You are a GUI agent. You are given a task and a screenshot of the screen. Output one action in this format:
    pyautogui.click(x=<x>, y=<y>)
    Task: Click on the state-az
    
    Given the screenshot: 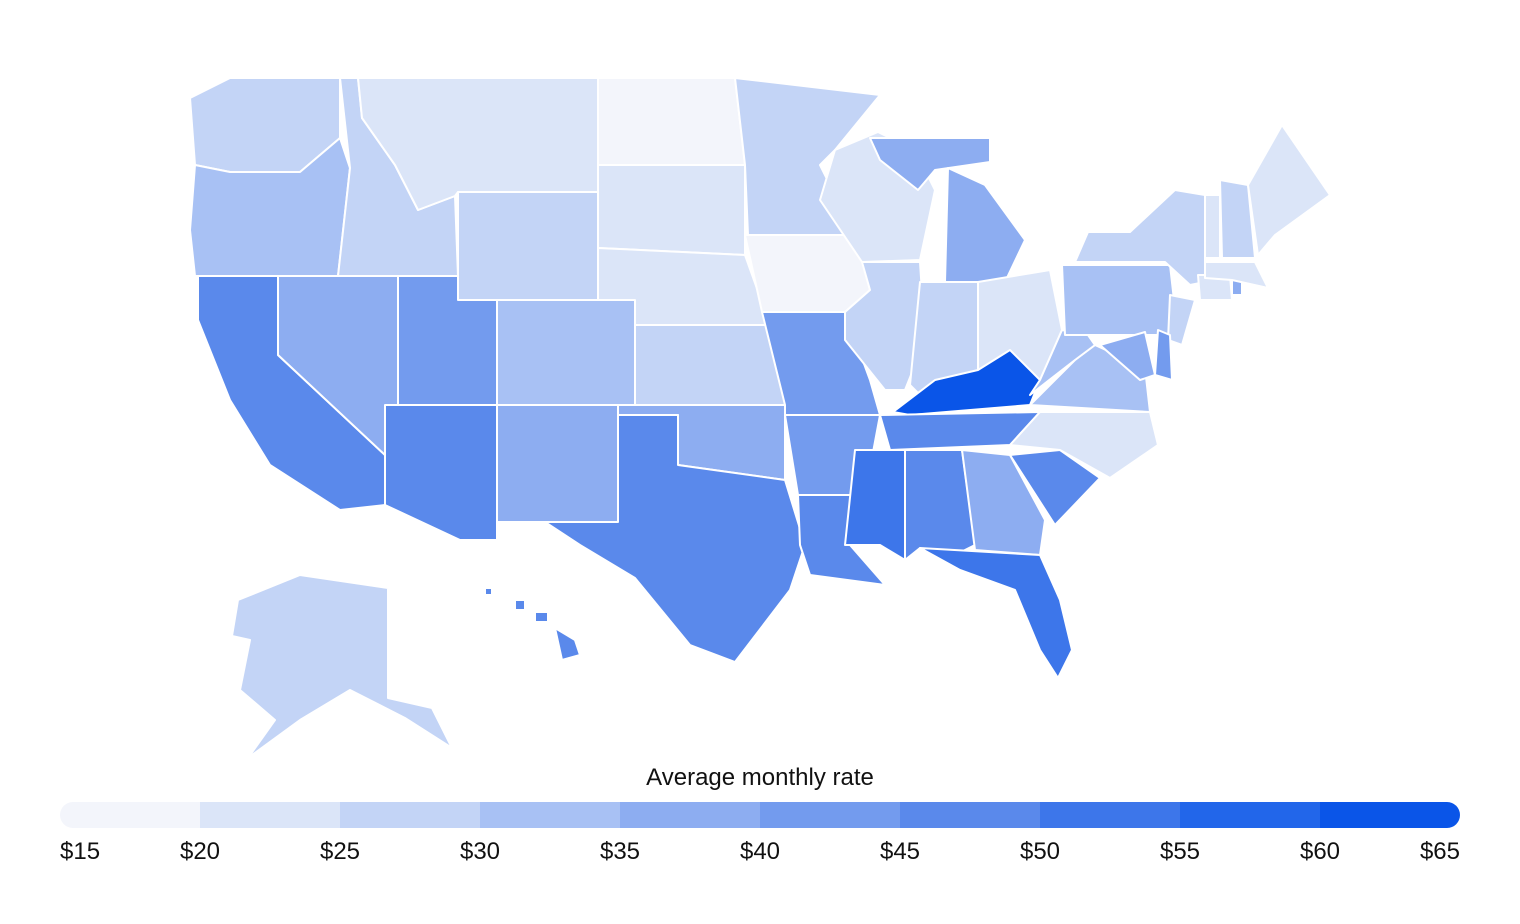 What is the action you would take?
    pyautogui.click(x=441, y=472)
    